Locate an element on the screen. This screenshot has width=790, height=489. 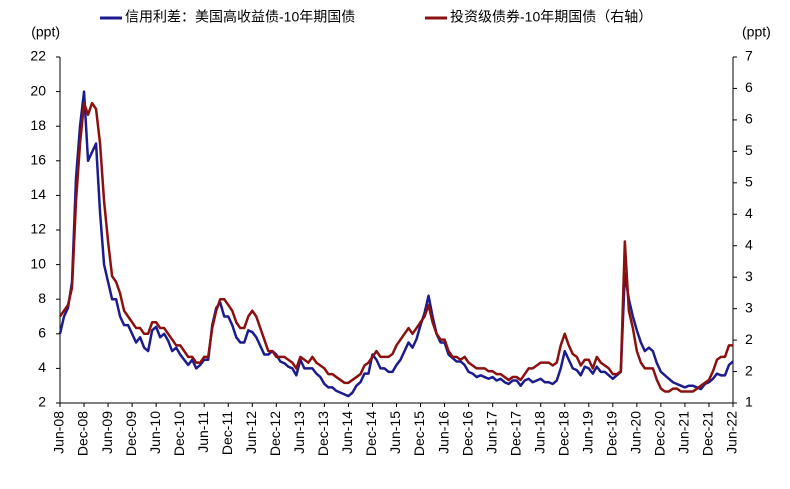
x-tick-label: Dec-12 is located at coordinates (275, 433).